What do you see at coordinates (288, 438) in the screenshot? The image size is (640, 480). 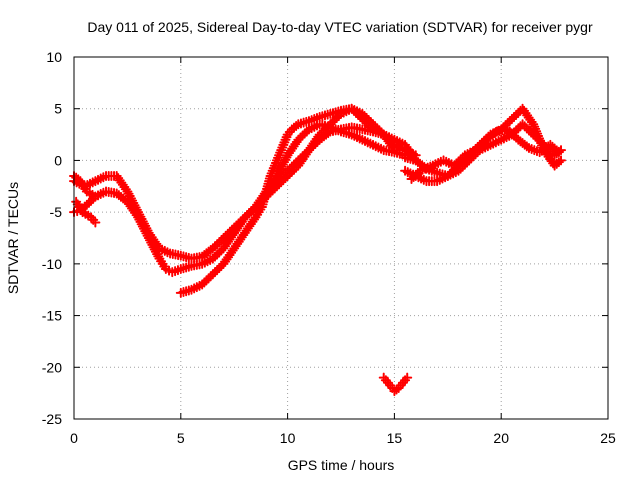 I see `x-tick-label: 10` at bounding box center [288, 438].